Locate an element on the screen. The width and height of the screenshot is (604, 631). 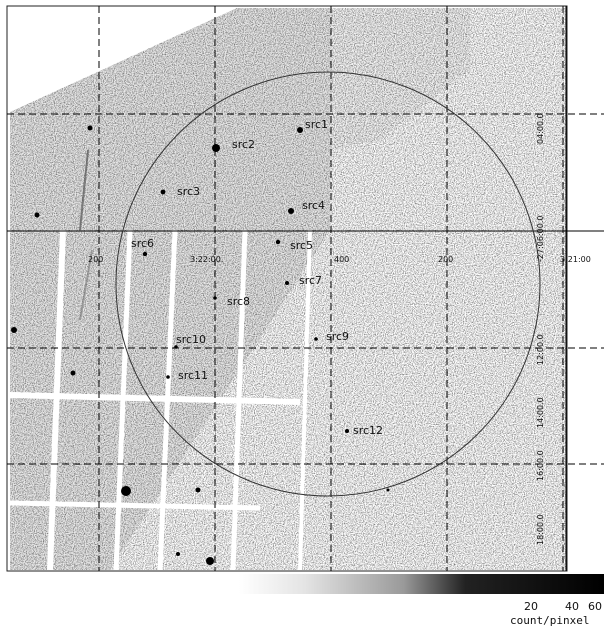
source-label: src5 is located at coordinates (301, 245).